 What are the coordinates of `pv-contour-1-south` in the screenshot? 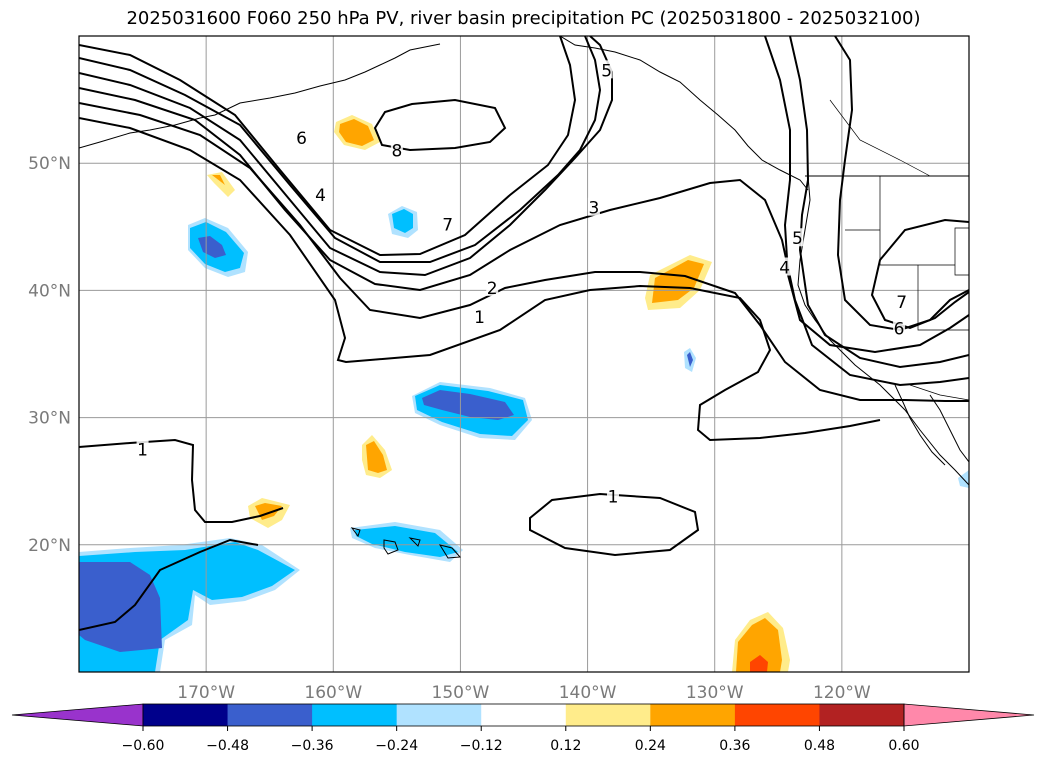 It's located at (169, 584).